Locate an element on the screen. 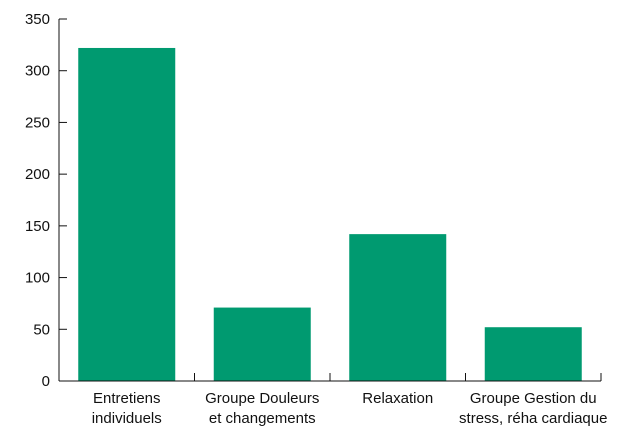  x-category-label: individuels is located at coordinates (127, 418).